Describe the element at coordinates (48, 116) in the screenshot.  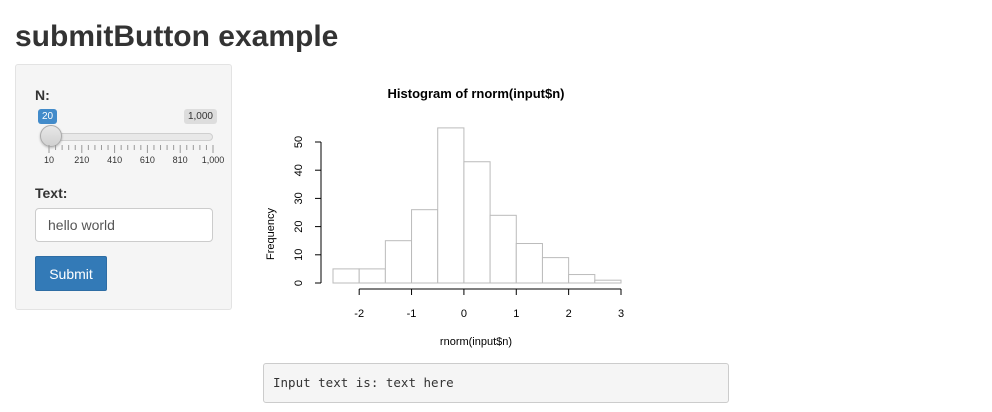
I see `slider-value-badge: 20` at that location.